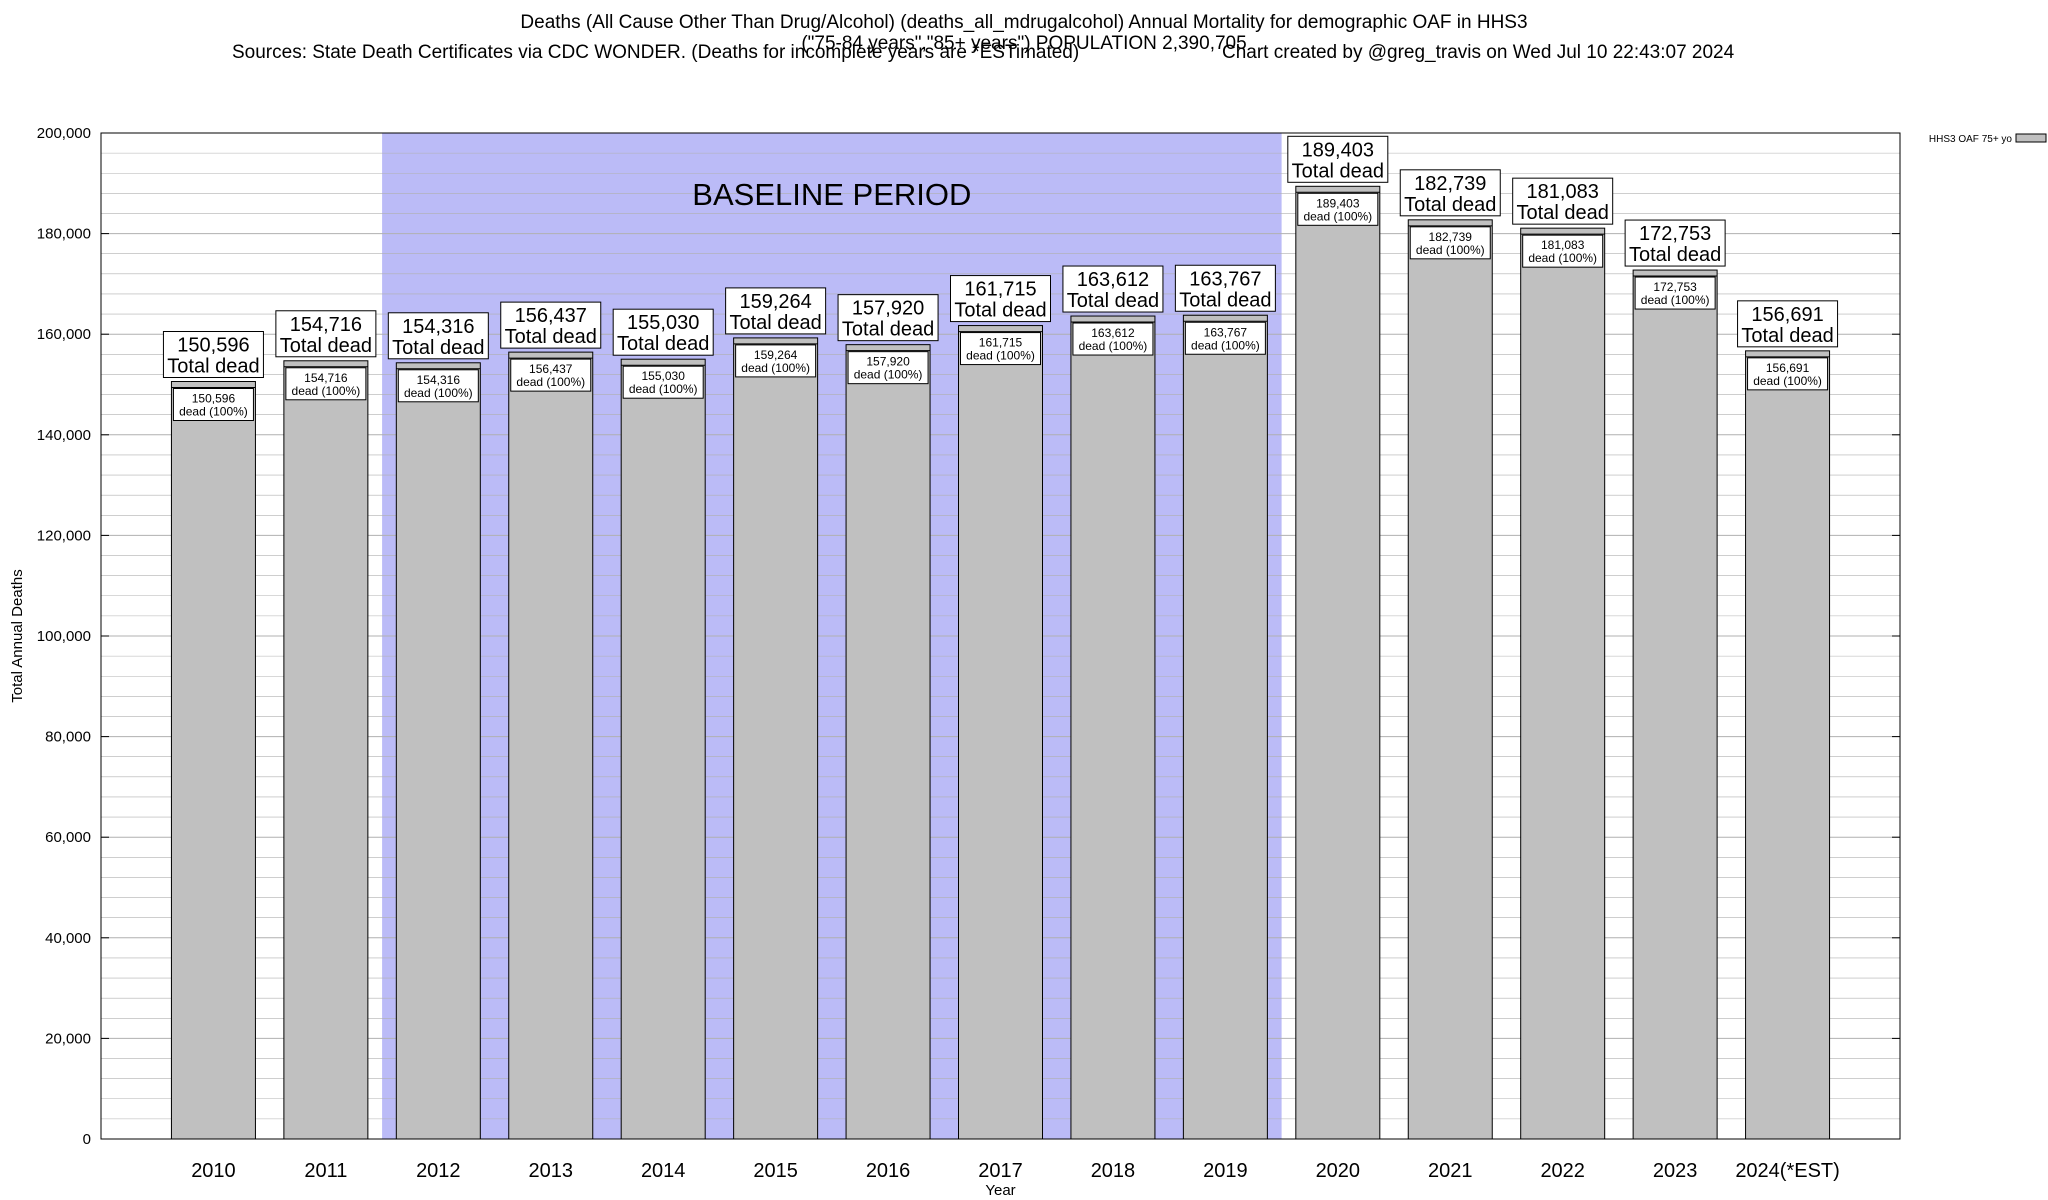 This screenshot has height=1200, width=2048. What do you see at coordinates (1000, 1190) in the screenshot?
I see `x-axis-label: Year` at bounding box center [1000, 1190].